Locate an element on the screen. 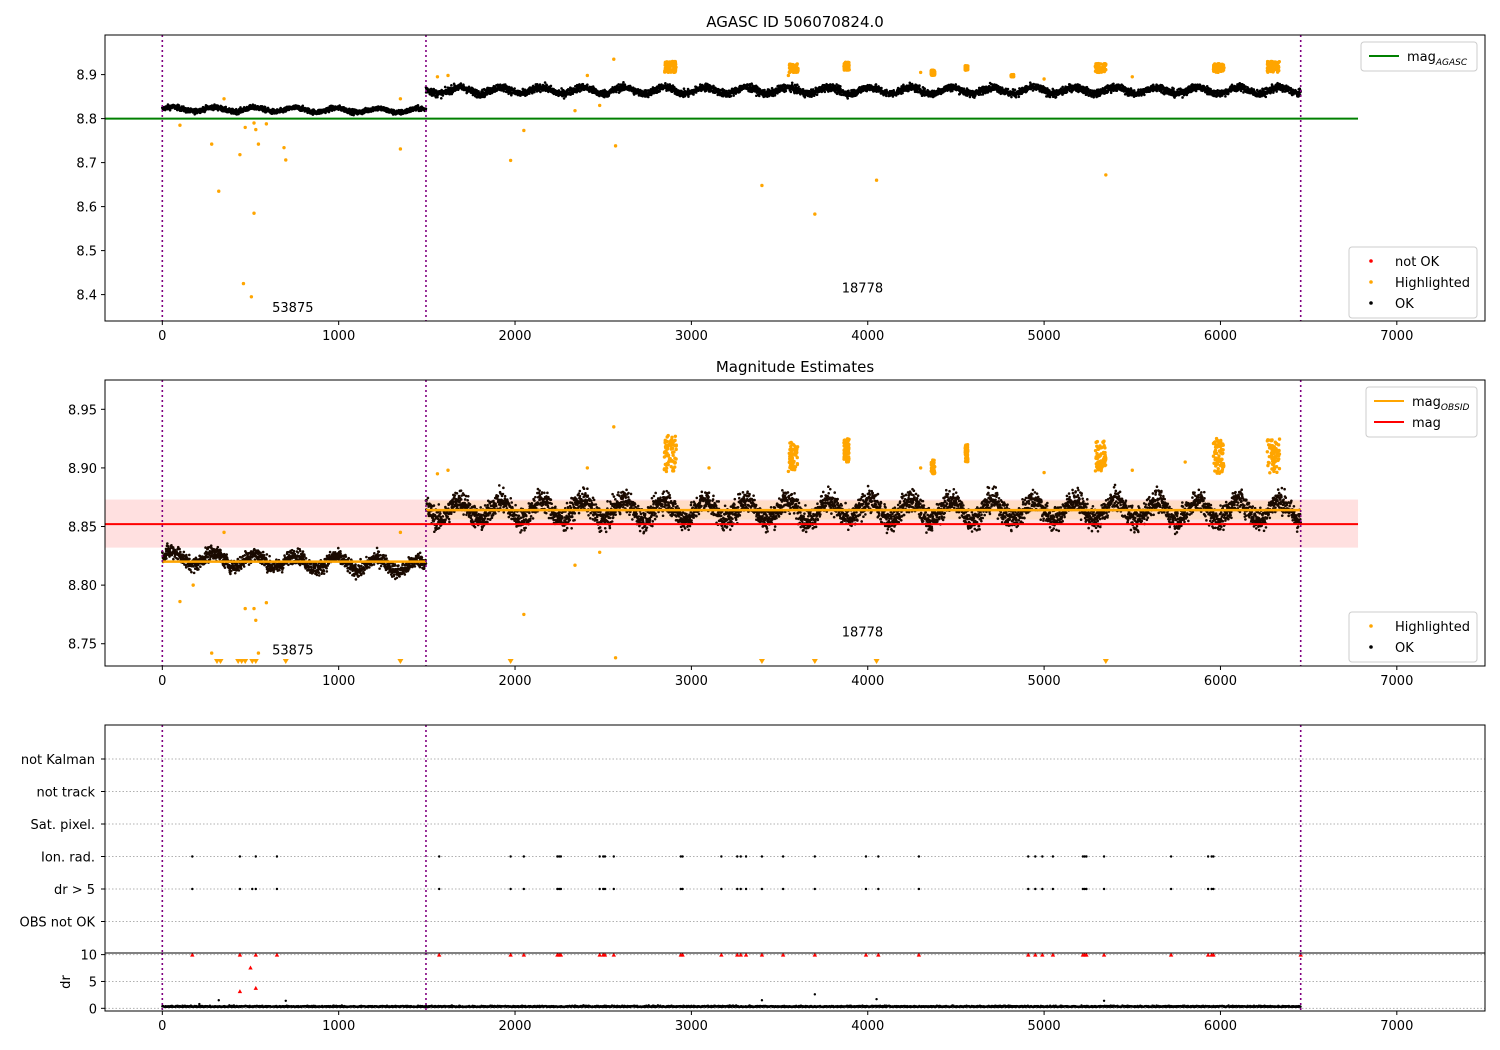 The height and width of the screenshot is (1050, 1500). middle-chart-title: Magnitude Estimates is located at coordinates (795, 367).